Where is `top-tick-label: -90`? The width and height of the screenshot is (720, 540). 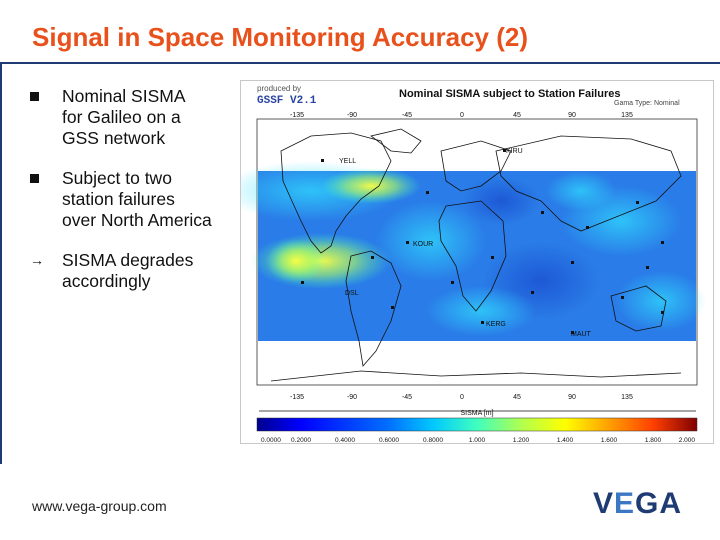
top-tick-label: -90 is located at coordinates (352, 115).